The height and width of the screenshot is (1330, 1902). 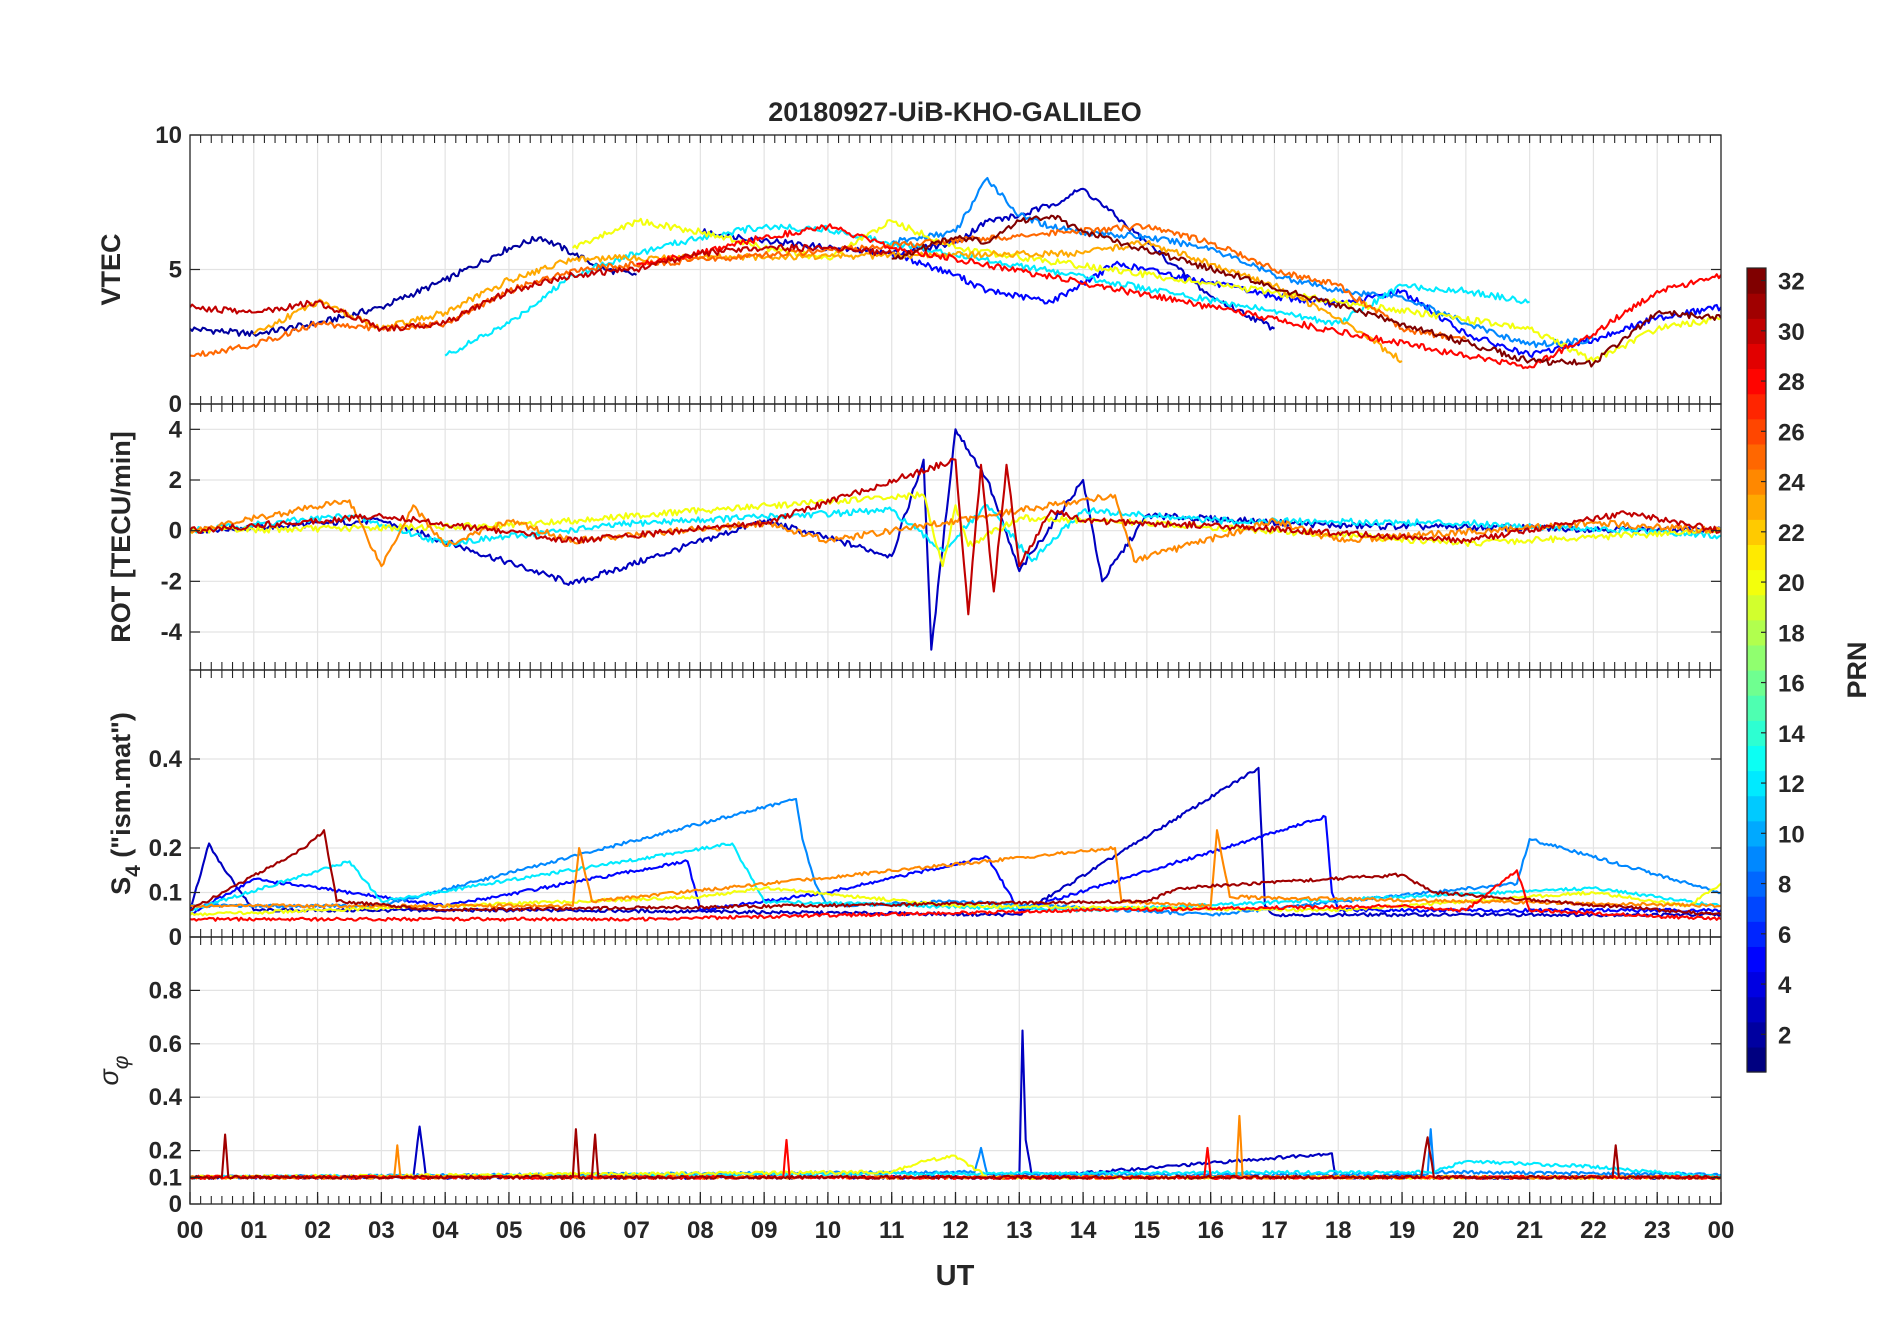 I want to click on x-tick-label: 16, so click(x=1210, y=1230).